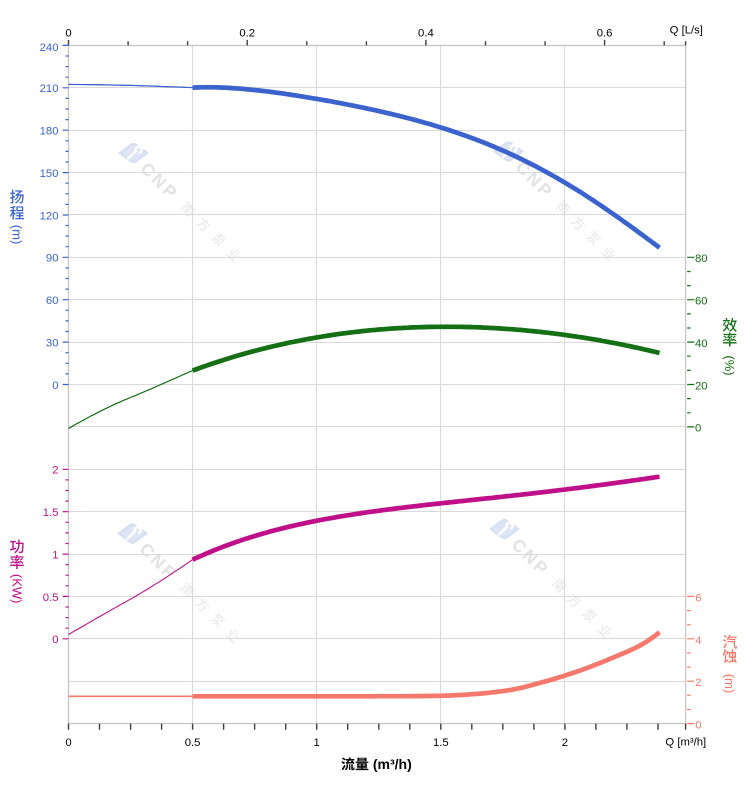 The image size is (752, 797). Describe the element at coordinates (701, 386) in the screenshot. I see `svg-text: 20` at that location.